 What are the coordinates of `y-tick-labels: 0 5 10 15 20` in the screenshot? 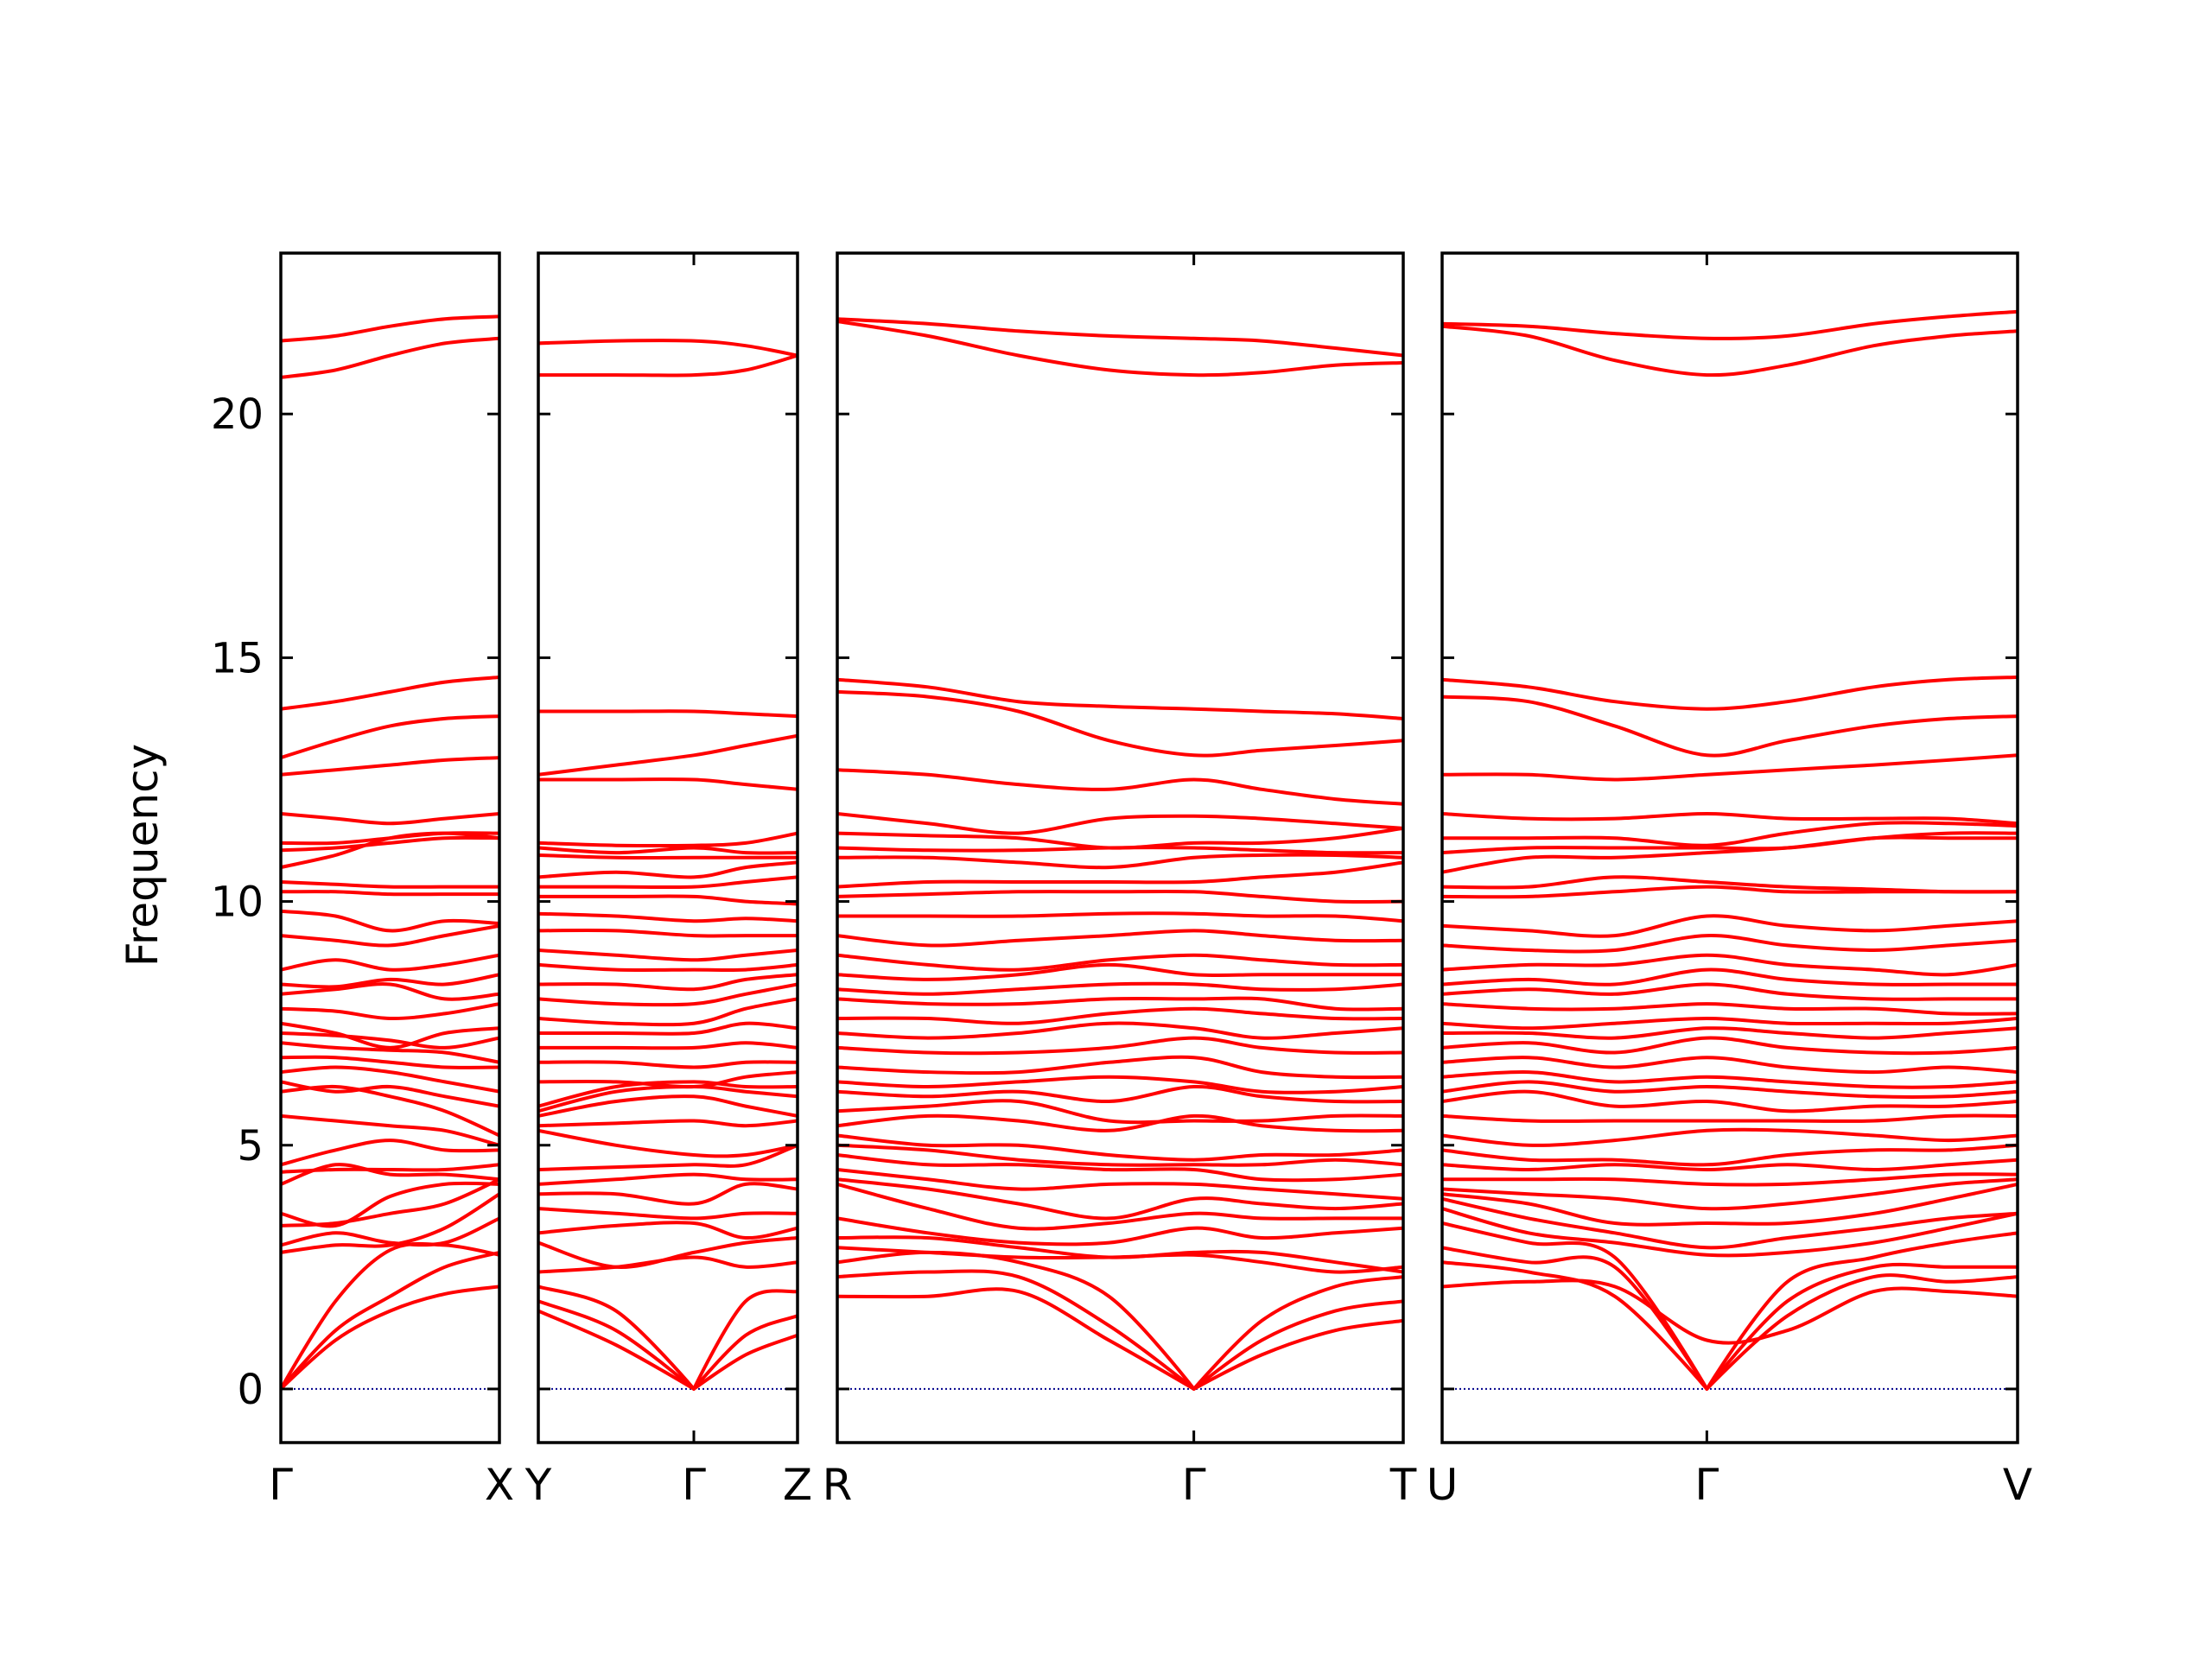 It's located at (237, 902).